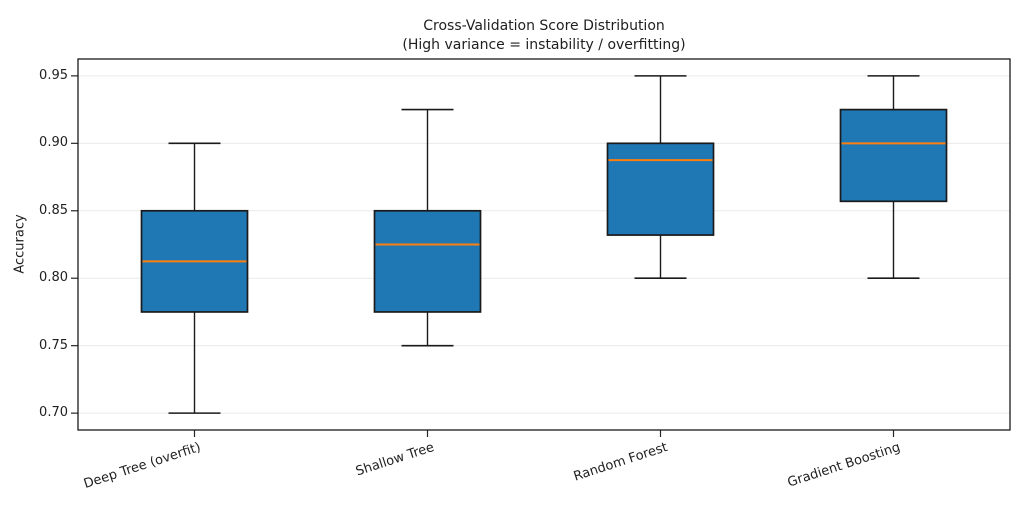 The width and height of the screenshot is (1024, 512). I want to click on y-tick-label: 0.95, so click(53, 75).